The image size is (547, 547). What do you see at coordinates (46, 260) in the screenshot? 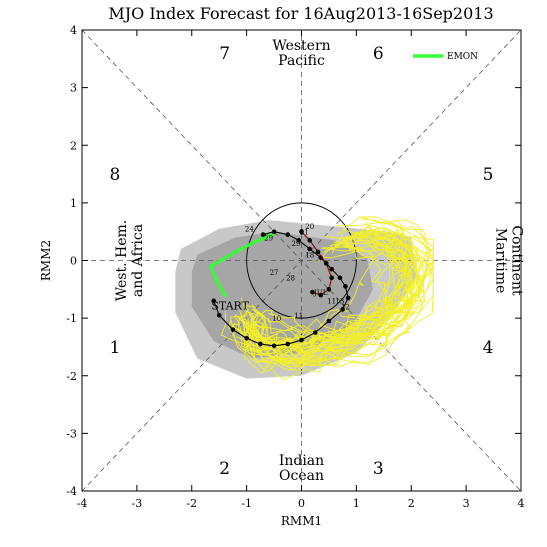
I see `y-axis-label: RMM2` at bounding box center [46, 260].